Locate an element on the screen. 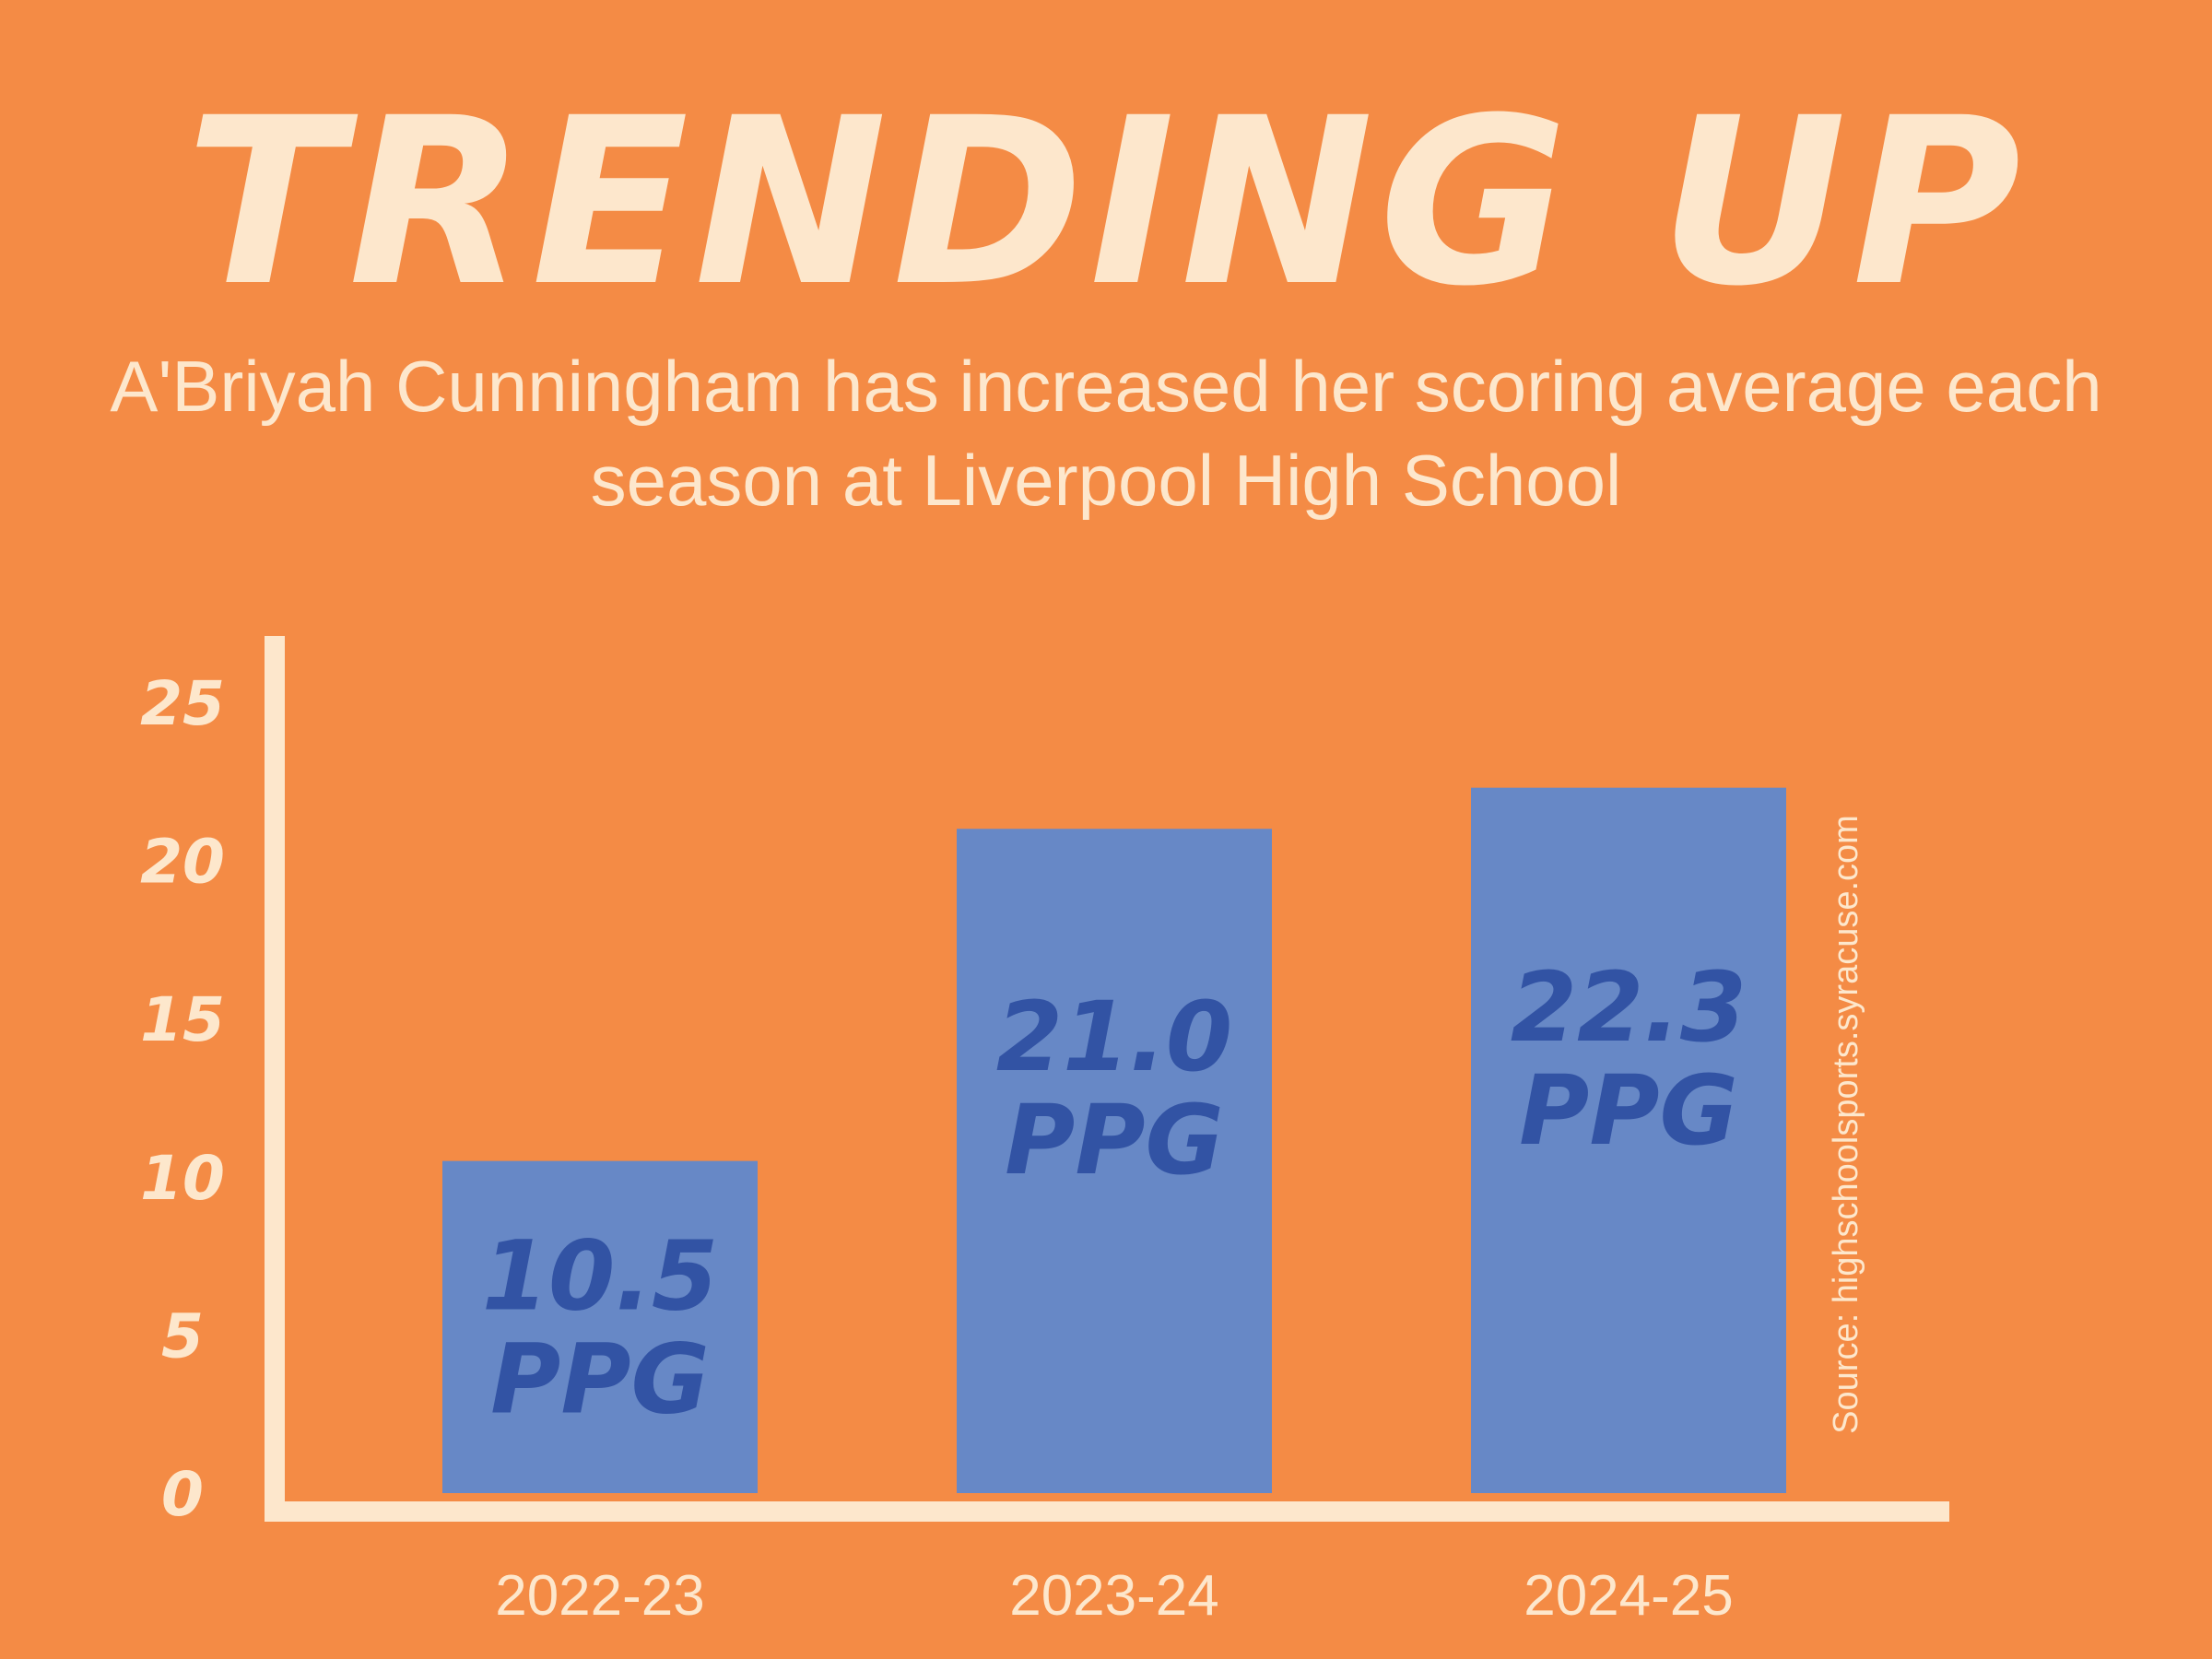 This screenshot has height=1659, width=2212. y-tick-label: 10 is located at coordinates (182, 1178).